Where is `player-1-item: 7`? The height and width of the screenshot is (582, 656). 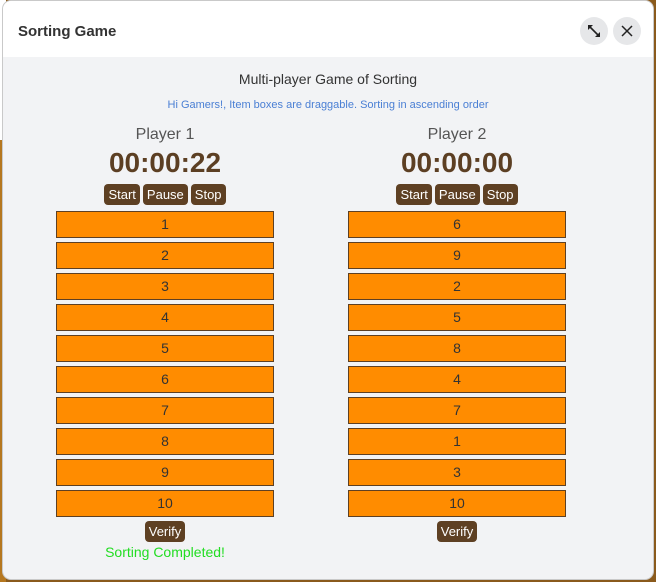 player-1-item: 7 is located at coordinates (165, 410).